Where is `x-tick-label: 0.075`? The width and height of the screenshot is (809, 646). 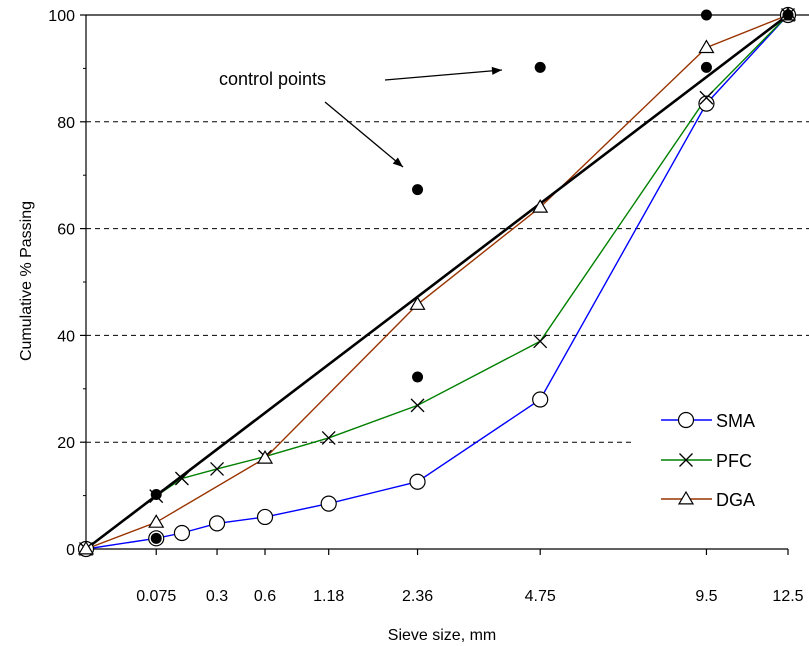
x-tick-label: 0.075 is located at coordinates (156, 596).